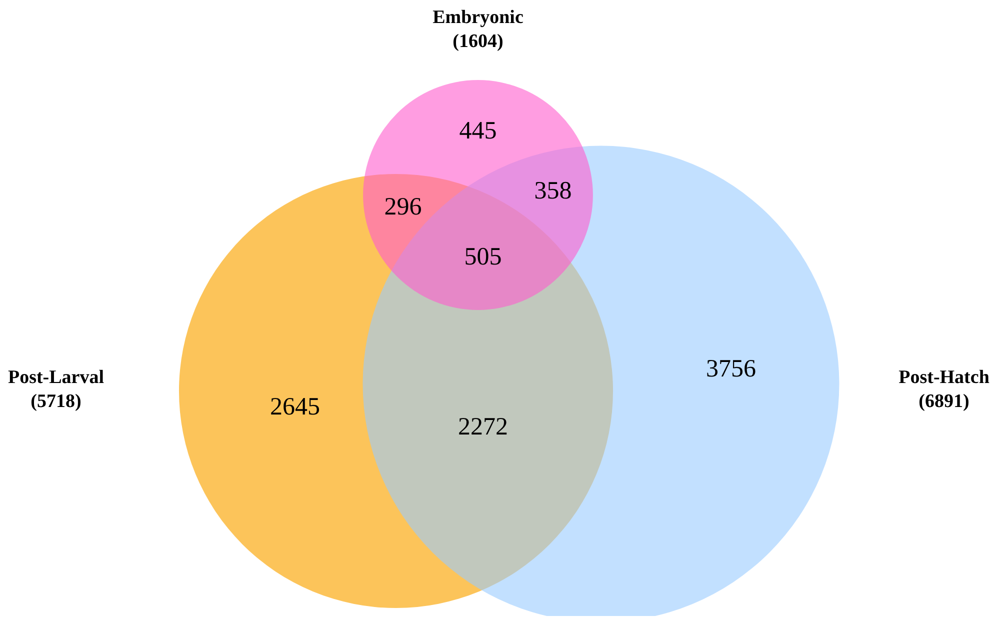  What do you see at coordinates (56, 401) in the screenshot?
I see `data-label: (5718)` at bounding box center [56, 401].